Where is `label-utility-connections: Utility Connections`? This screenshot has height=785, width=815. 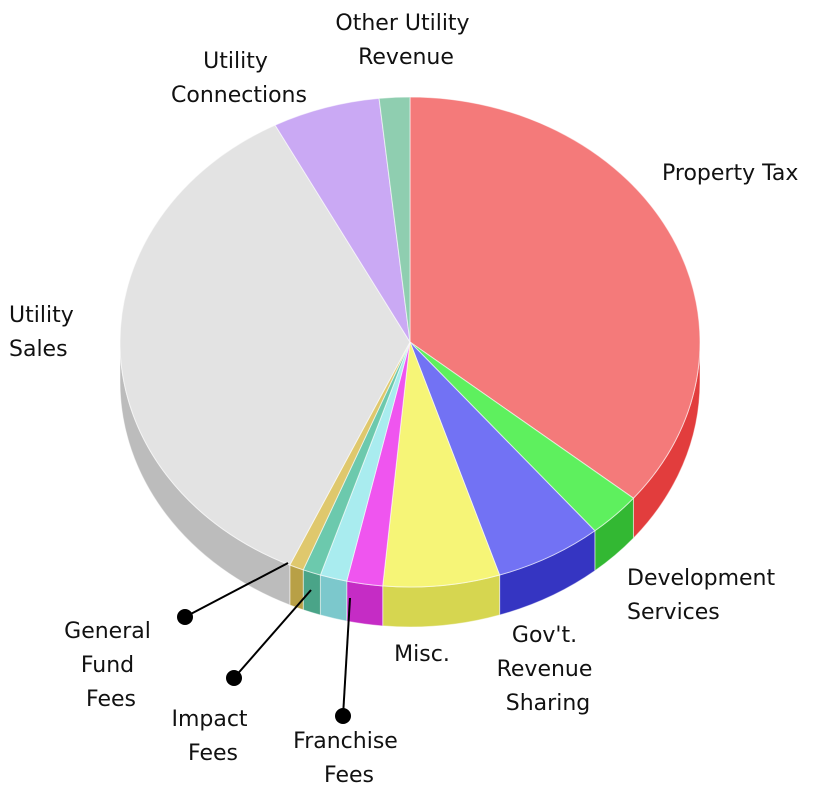
label-utility-connections: Utility Connections is located at coordinates (239, 78).